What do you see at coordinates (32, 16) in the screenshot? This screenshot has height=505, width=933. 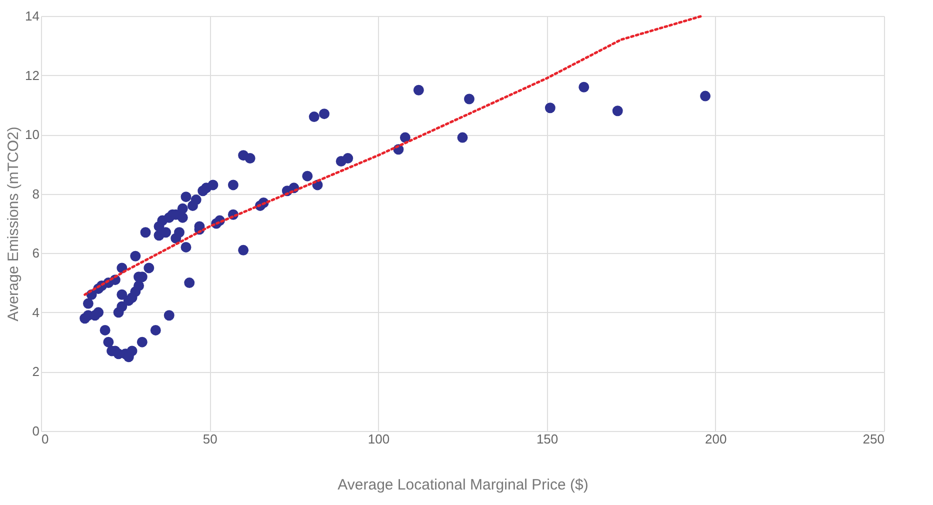 I see `y-tick-label: 14` at bounding box center [32, 16].